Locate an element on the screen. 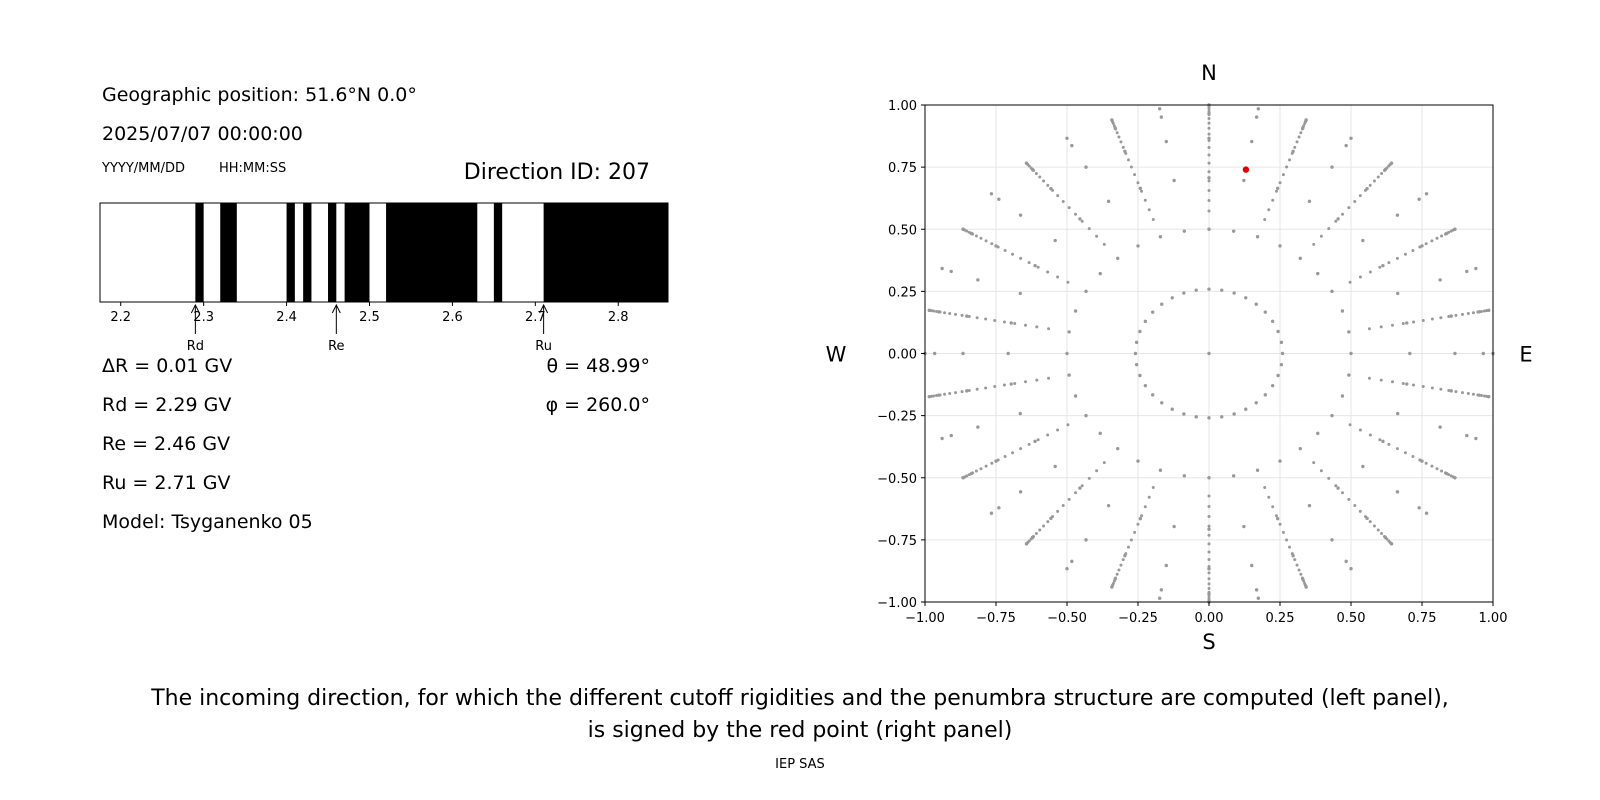  rd-value: Rd = 2.29 GV is located at coordinates (167, 405).